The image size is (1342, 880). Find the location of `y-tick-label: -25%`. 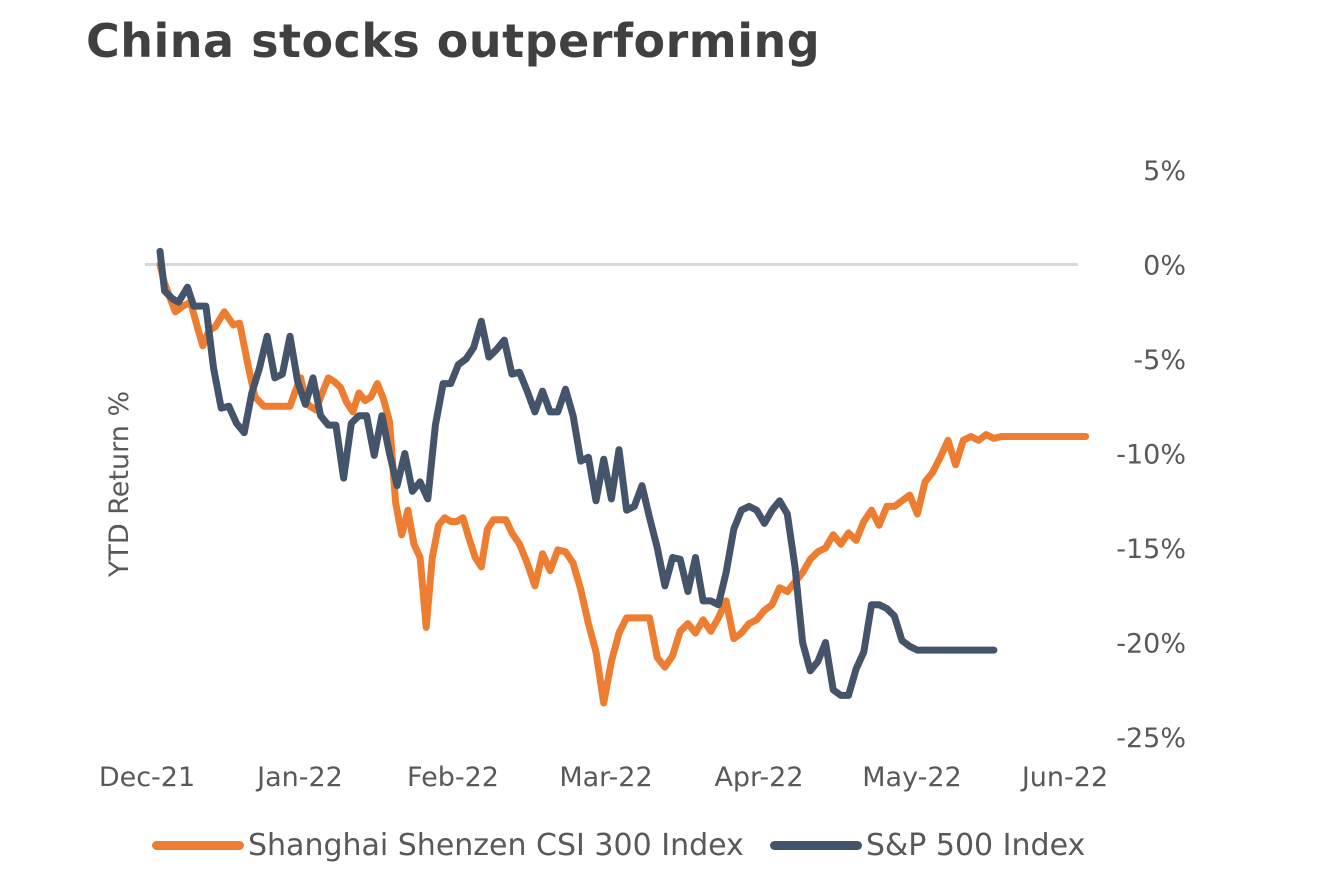

y-tick-label: -25% is located at coordinates (1151, 738).